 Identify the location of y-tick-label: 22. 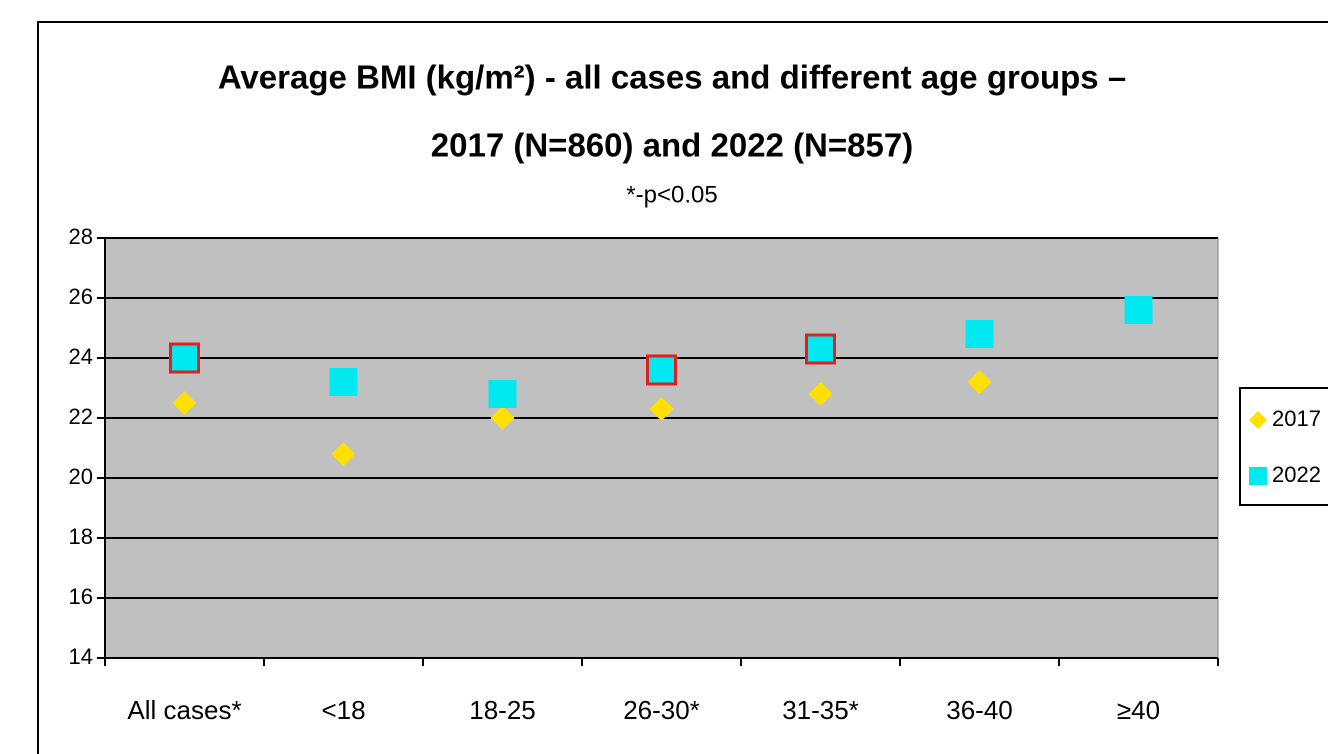
(81, 416).